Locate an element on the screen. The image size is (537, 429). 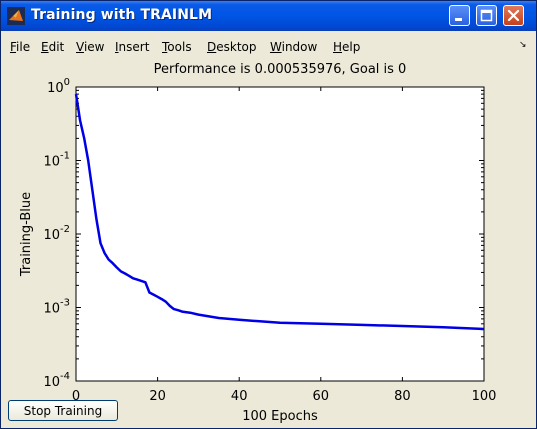
x-tick-label: 40 is located at coordinates (239, 396).